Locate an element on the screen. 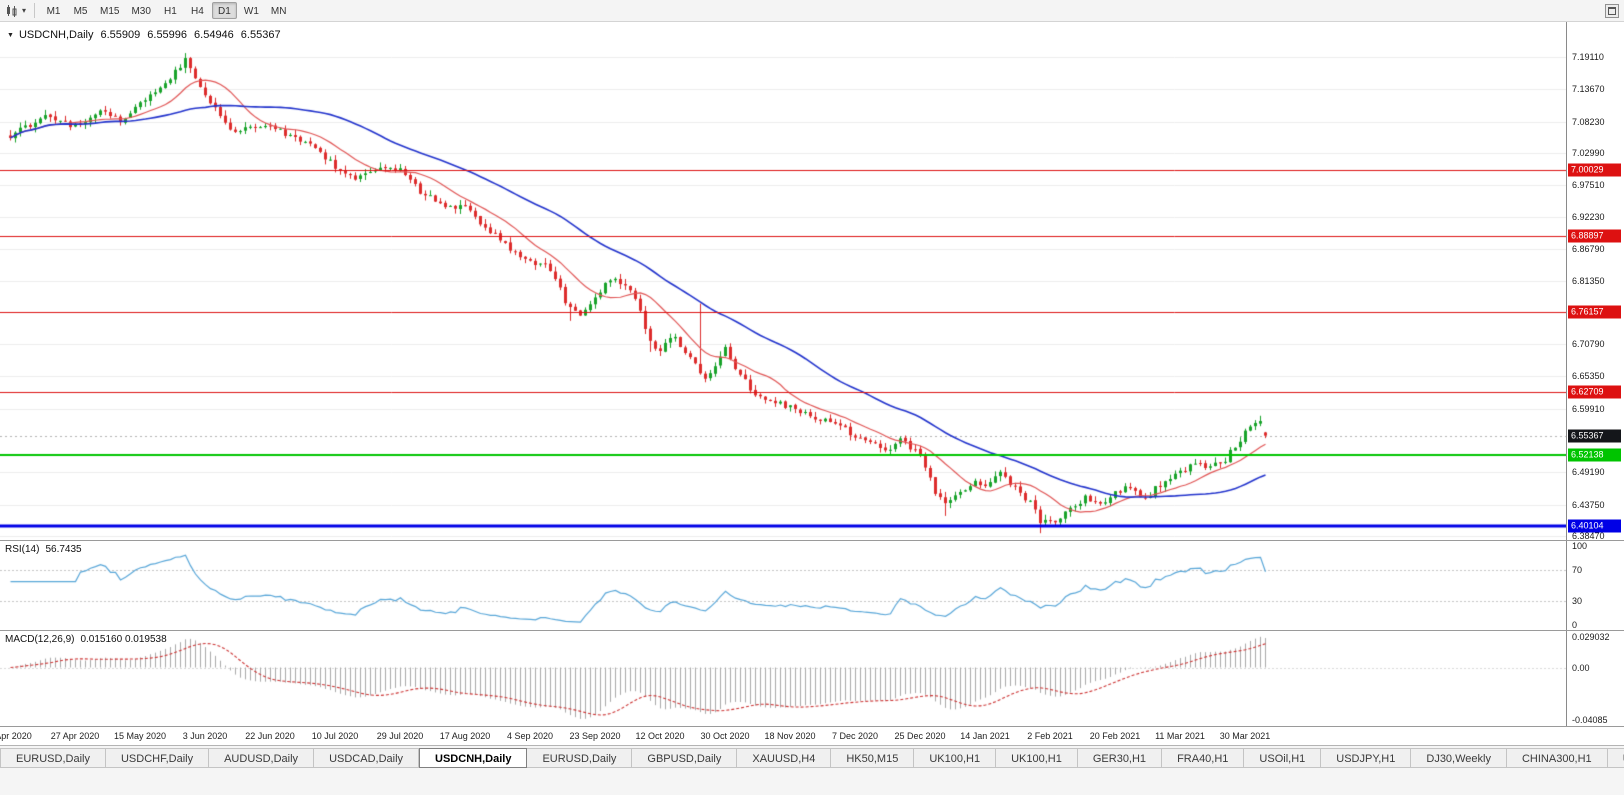 The width and height of the screenshot is (1624, 795). chart-tab-usdcad-daily: USDCAD,Daily is located at coordinates (367, 758).